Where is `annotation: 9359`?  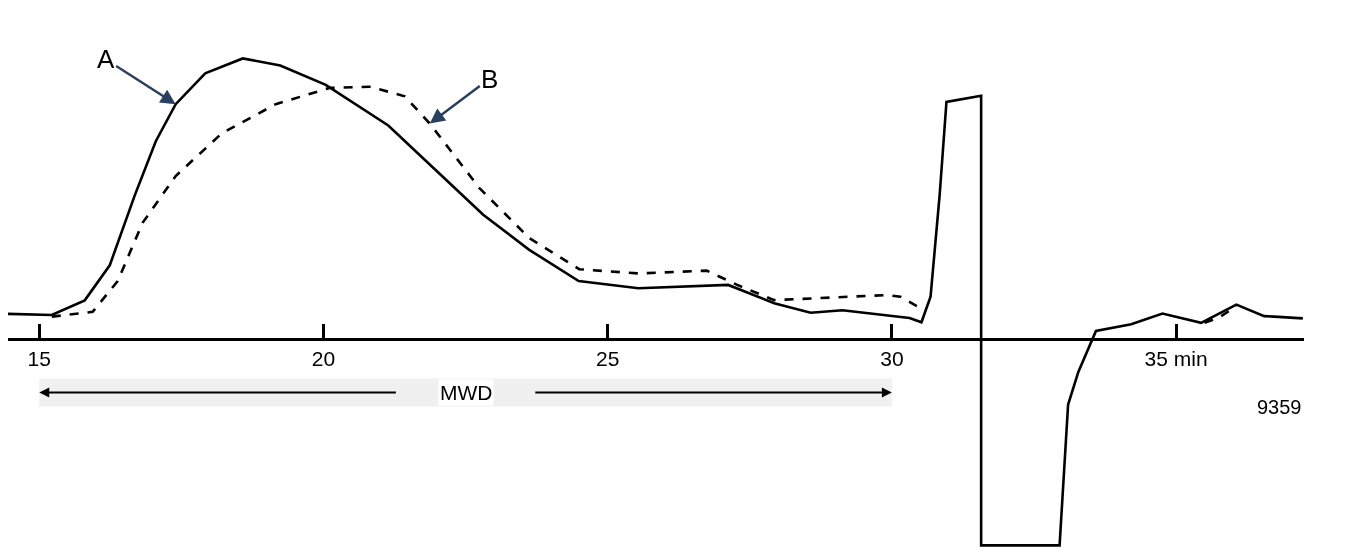
annotation: 9359 is located at coordinates (1279, 407).